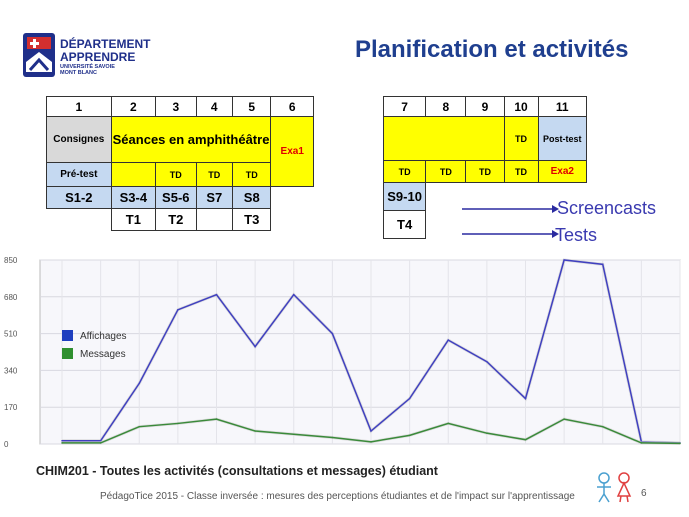 This screenshot has height=517, width=689. I want to click on col-header: 8, so click(446, 106).